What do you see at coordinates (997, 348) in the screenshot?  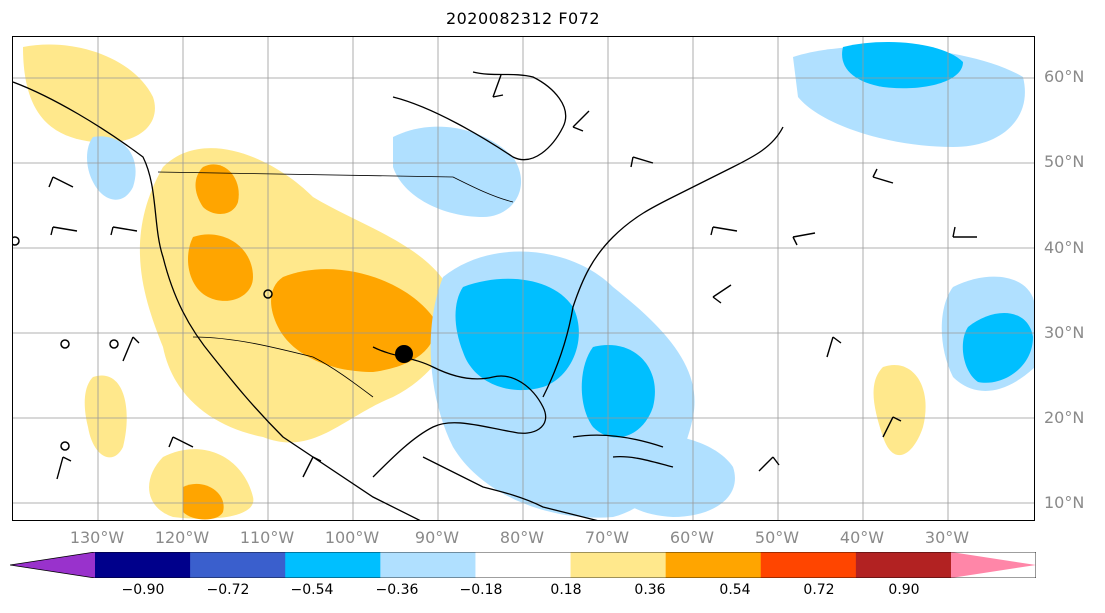 I see `negative-strong-atlantic-east` at bounding box center [997, 348].